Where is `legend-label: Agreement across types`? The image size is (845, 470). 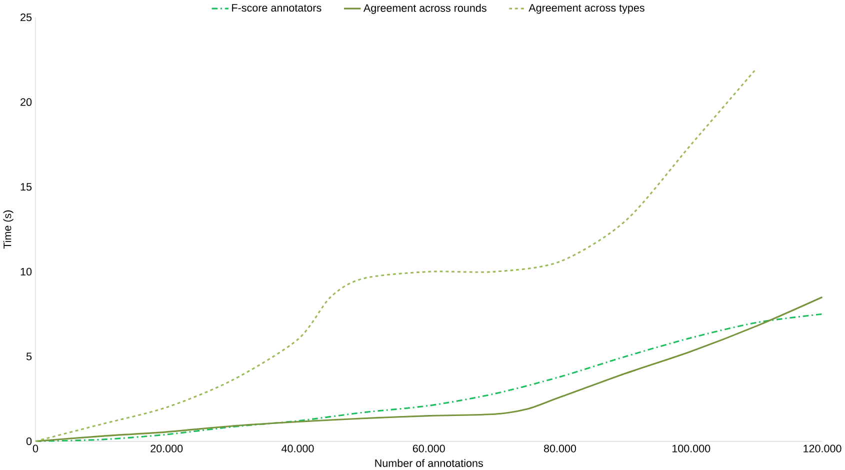 legend-label: Agreement across types is located at coordinates (586, 9).